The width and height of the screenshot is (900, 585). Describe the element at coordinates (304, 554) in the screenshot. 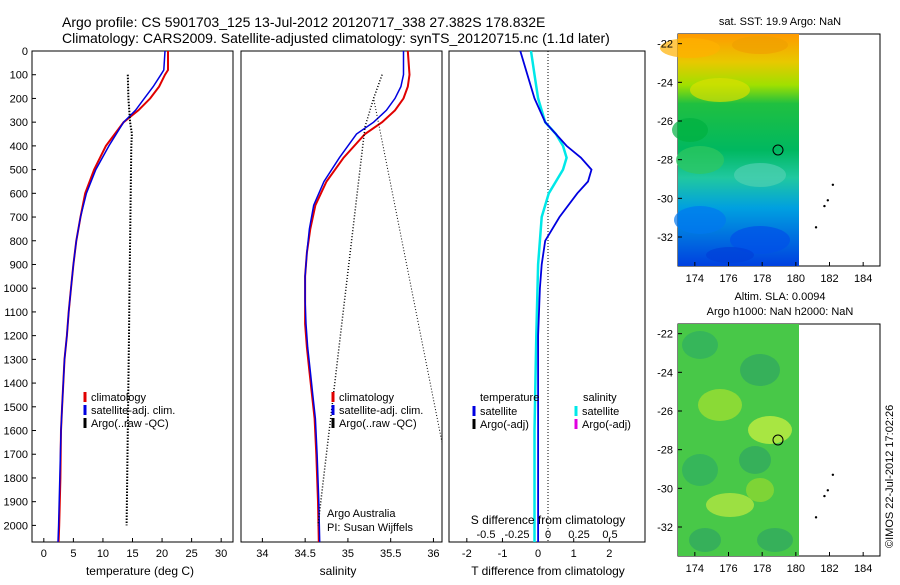

I see `salinity-tick-label: 34.5` at that location.